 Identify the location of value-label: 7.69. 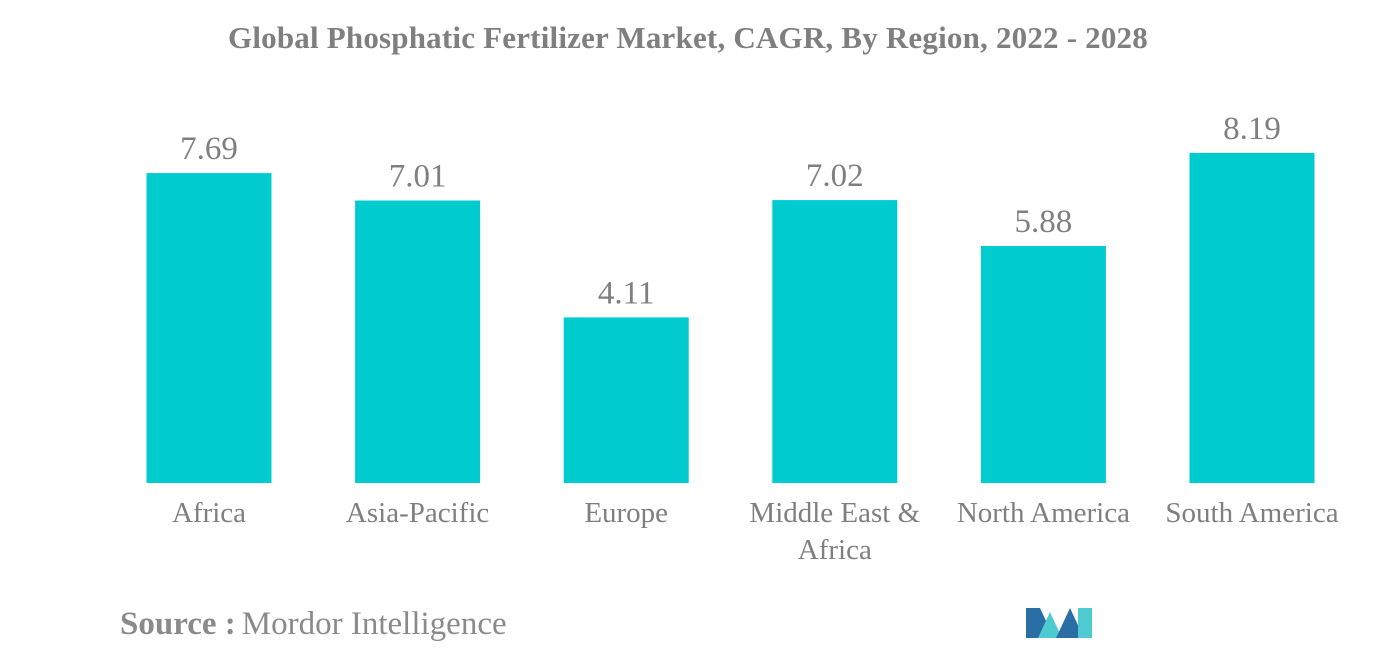
(209, 149).